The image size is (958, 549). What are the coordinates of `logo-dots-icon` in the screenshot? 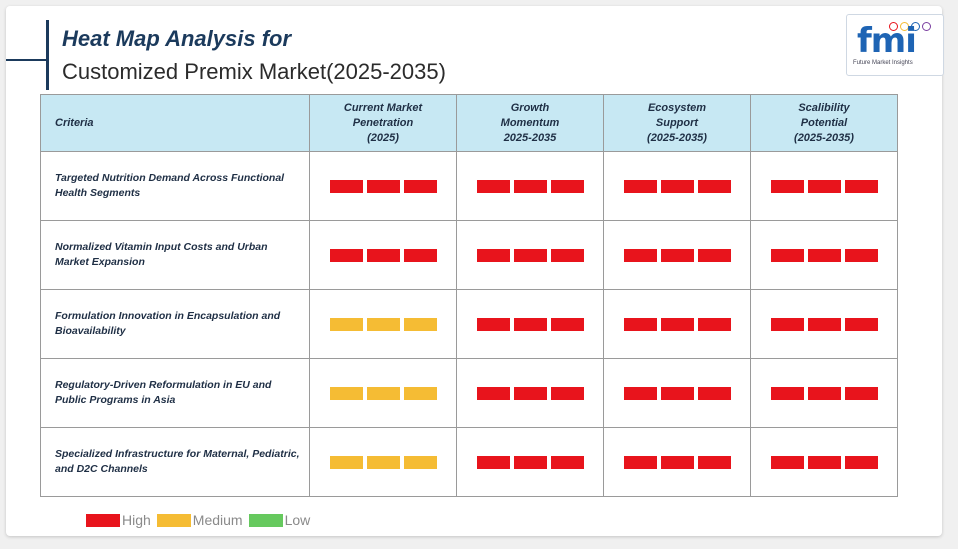 It's located at (911, 27).